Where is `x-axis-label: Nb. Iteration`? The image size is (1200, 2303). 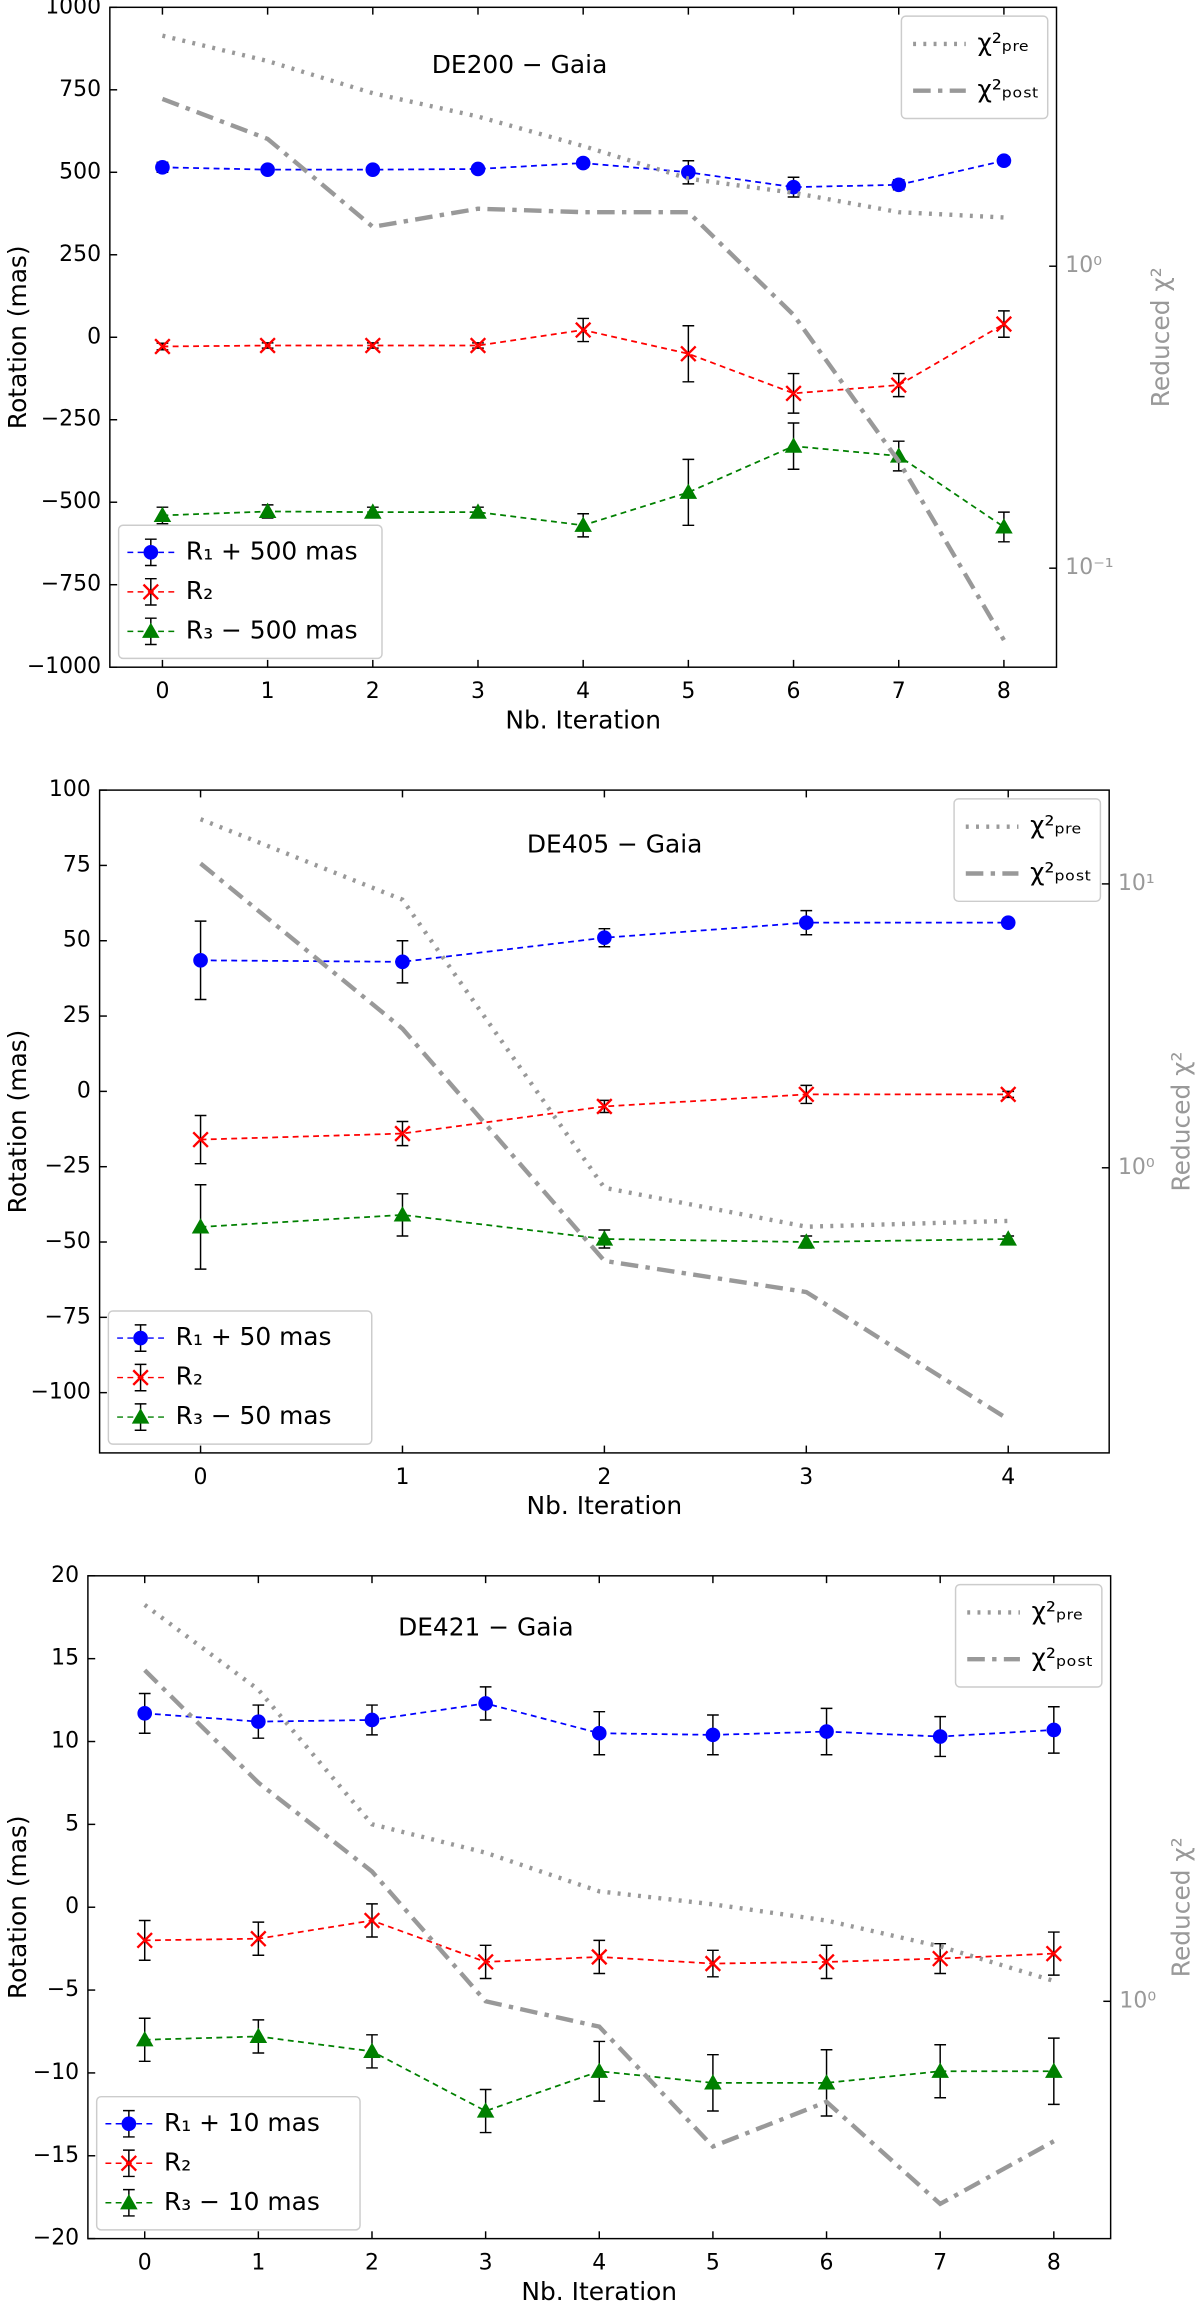
x-axis-label: Nb. Iteration is located at coordinates (605, 1505).